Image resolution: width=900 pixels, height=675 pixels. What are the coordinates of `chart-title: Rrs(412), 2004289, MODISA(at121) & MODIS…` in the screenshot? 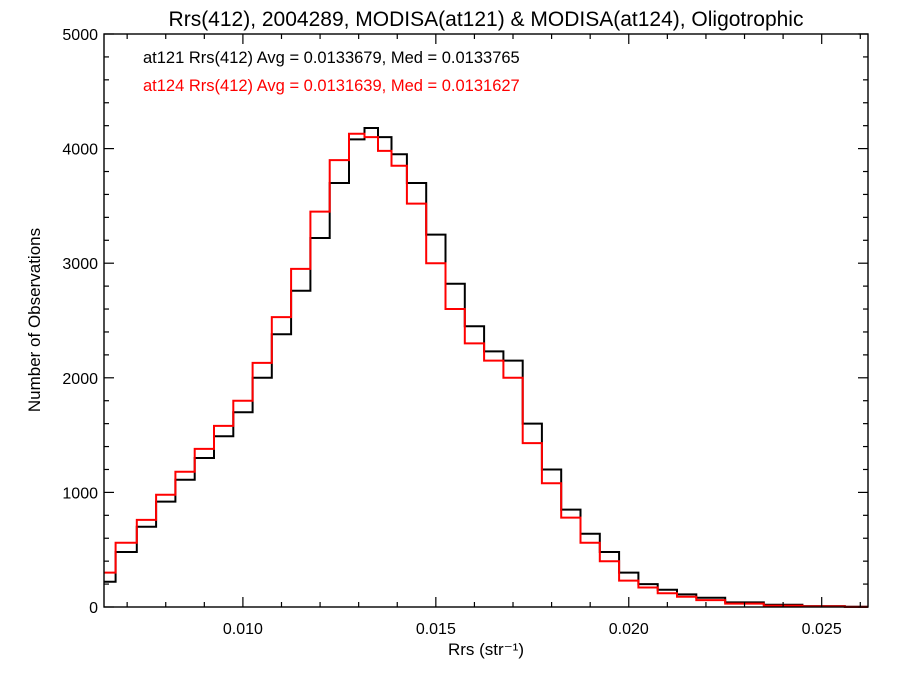 It's located at (486, 19).